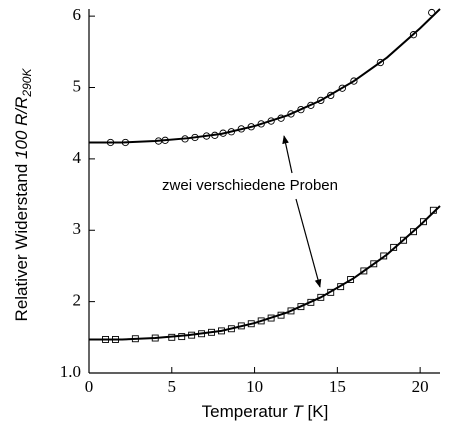 The image size is (454, 432). I want to click on y-tick-label: 4, so click(77, 157).